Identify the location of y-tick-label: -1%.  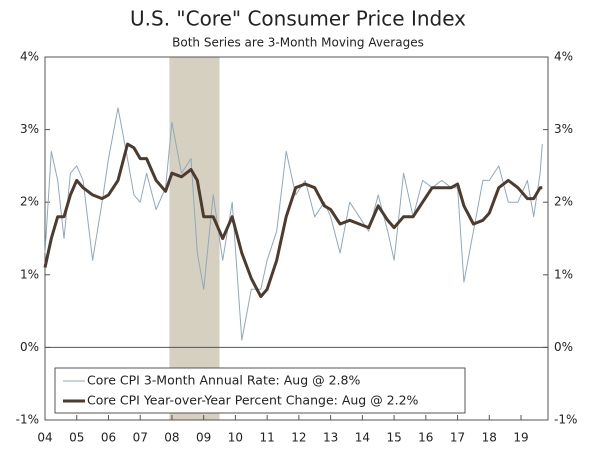
(27, 420).